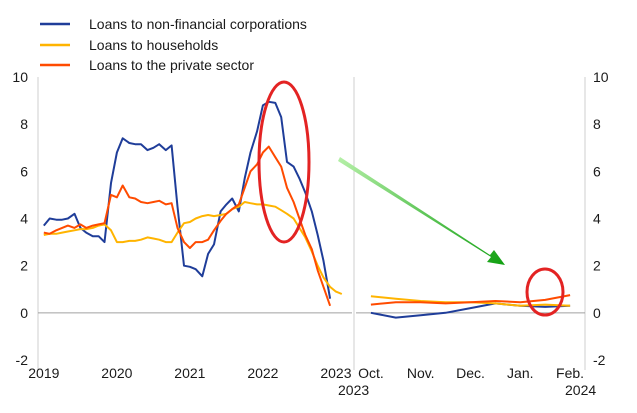 The height and width of the screenshot is (413, 637). I want to click on right-panel-series, so click(470, 306).